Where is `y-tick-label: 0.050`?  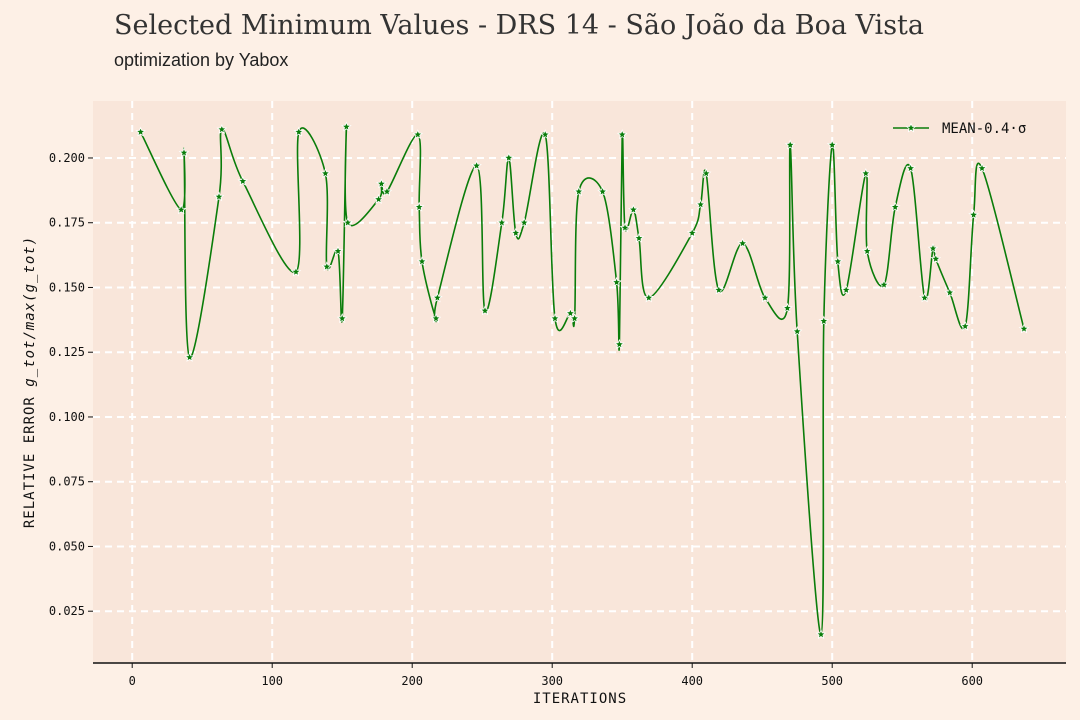
y-tick-label: 0.050 is located at coordinates (67, 546).